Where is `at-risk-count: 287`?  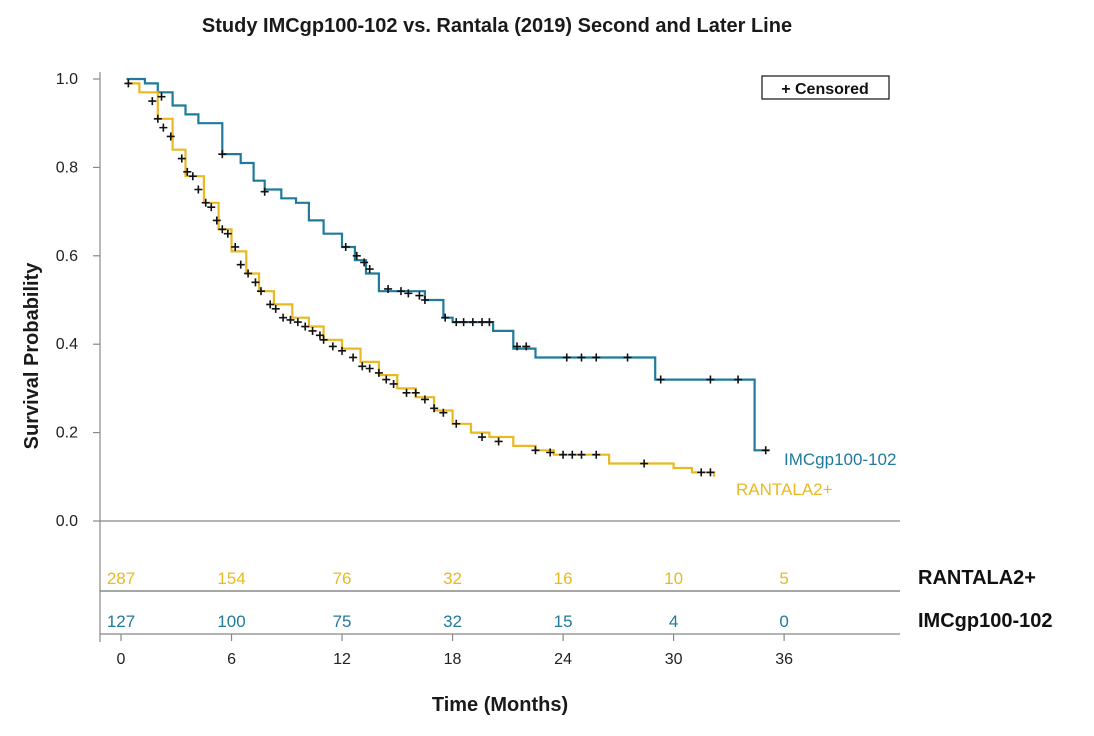 at-risk-count: 287 is located at coordinates (121, 578).